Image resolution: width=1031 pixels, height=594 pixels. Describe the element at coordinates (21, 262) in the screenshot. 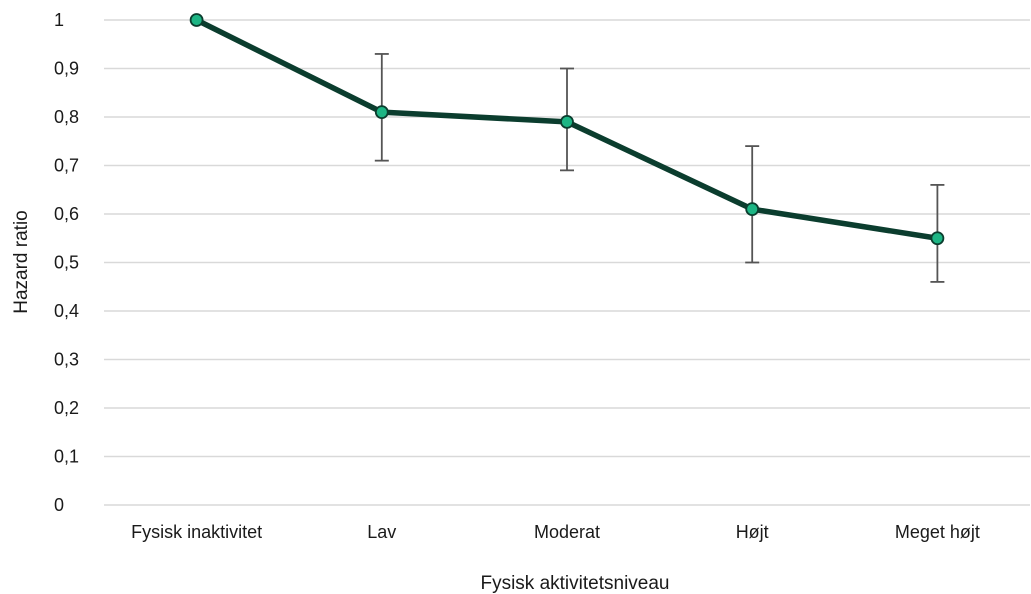

I see `y-axis-title: Hazard ratio` at that location.